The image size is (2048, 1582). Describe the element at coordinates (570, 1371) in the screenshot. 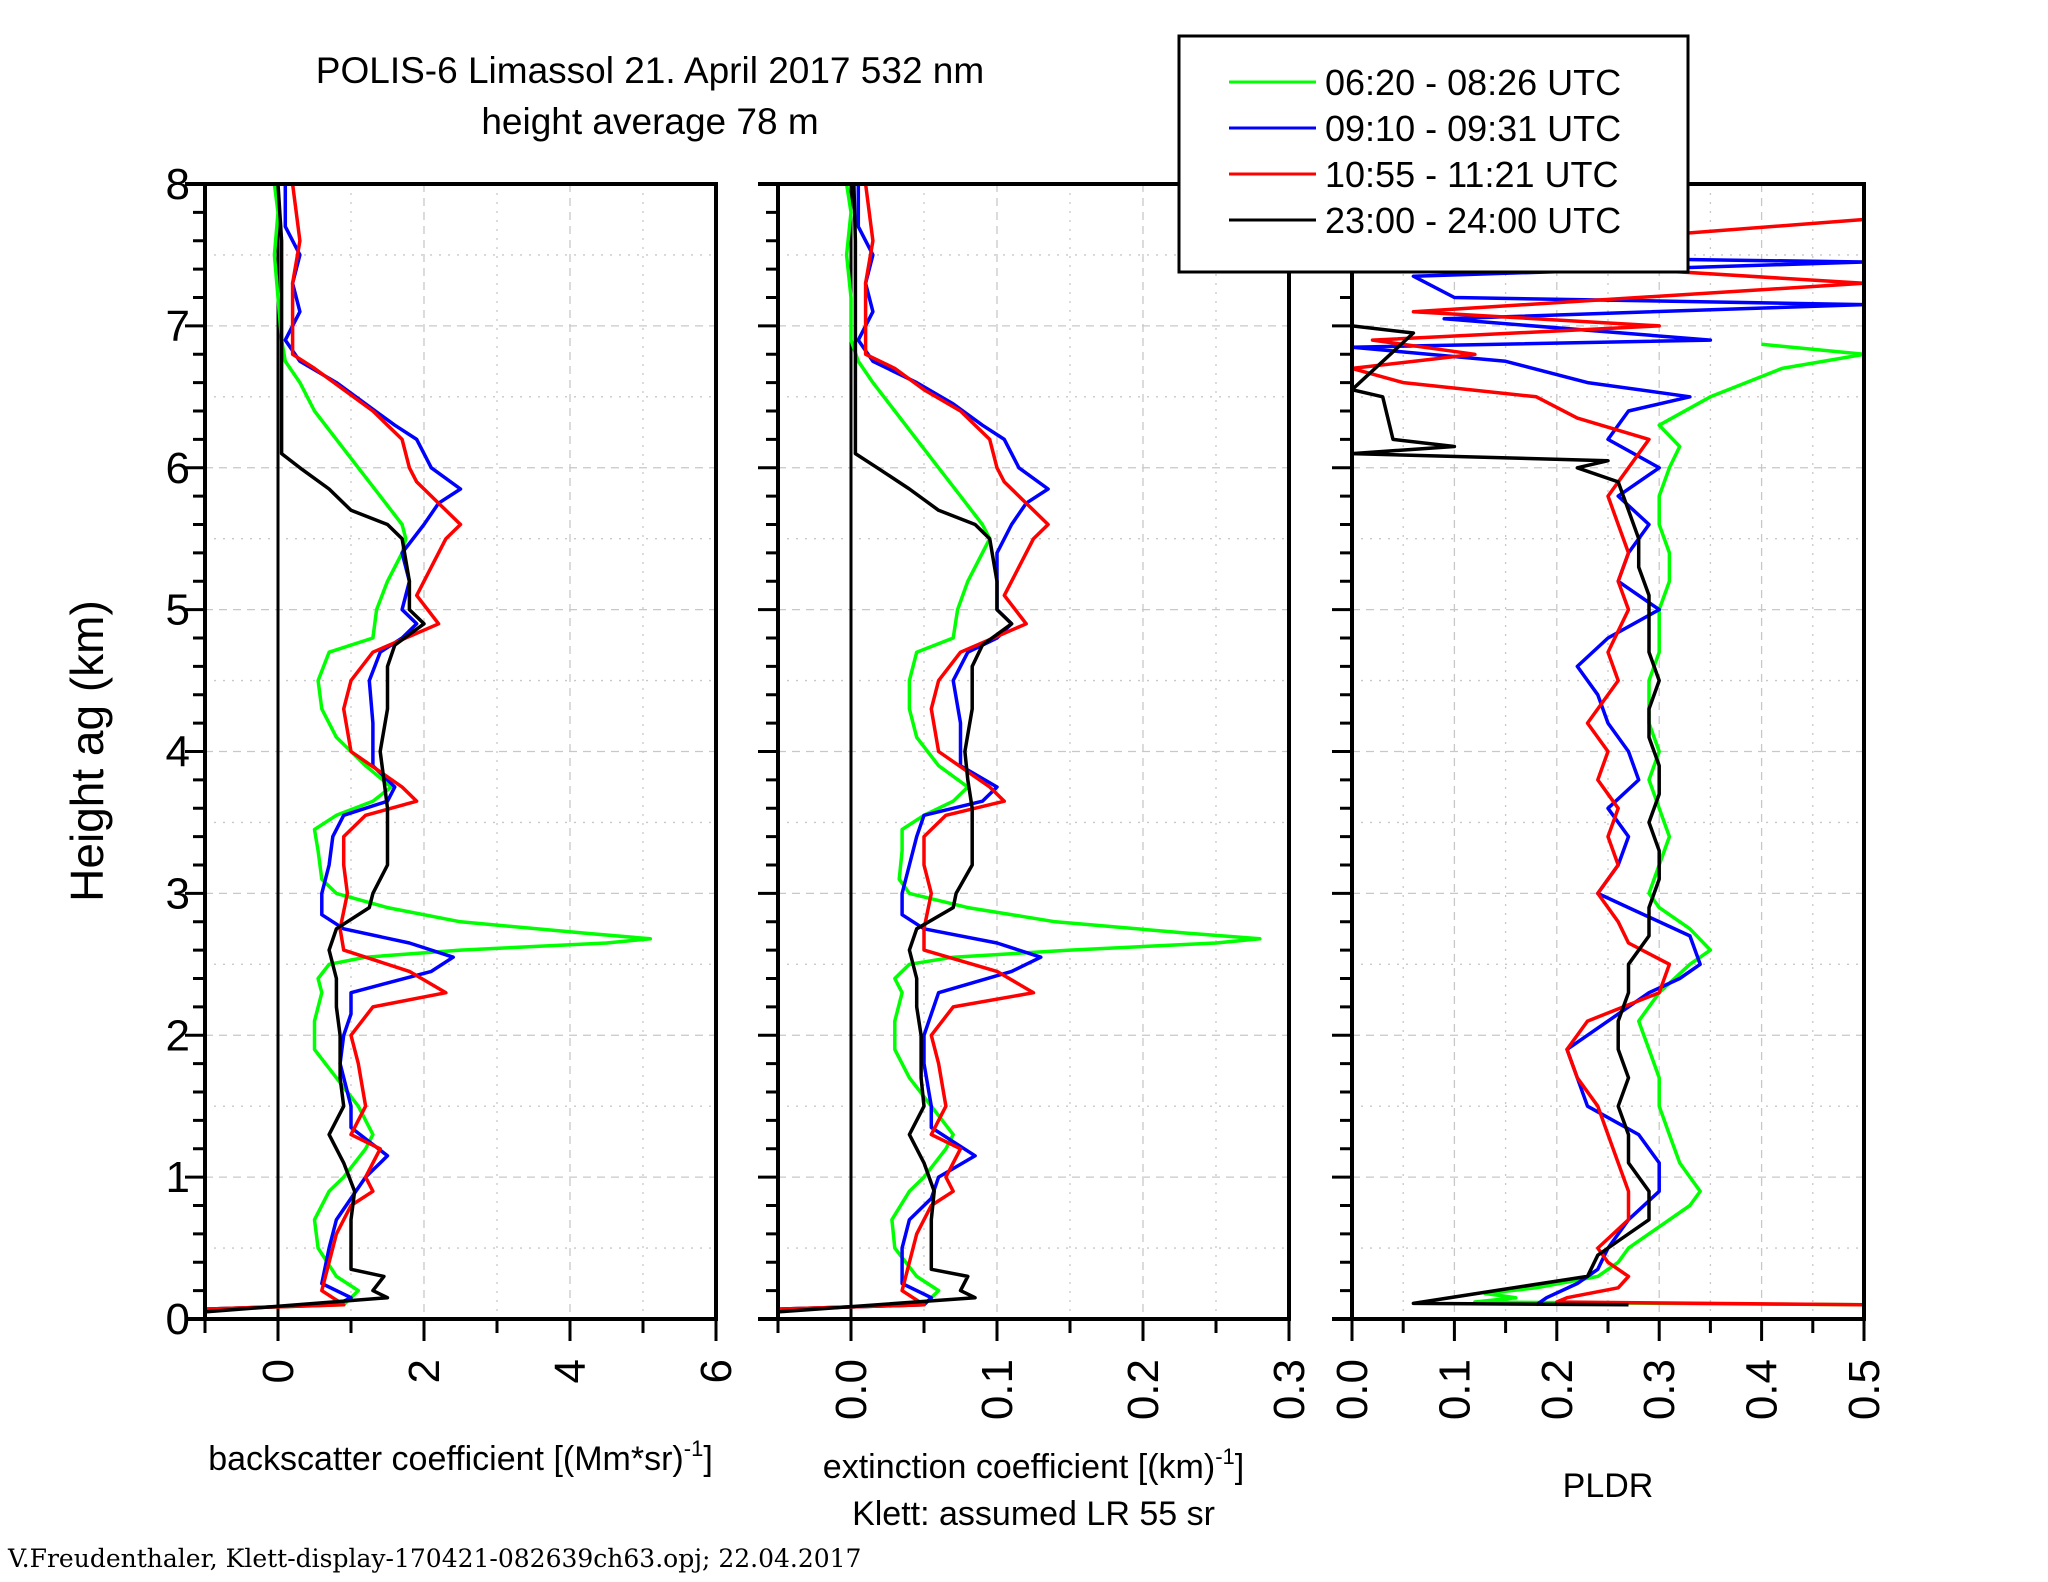

I see `x-tick-label: 4` at that location.